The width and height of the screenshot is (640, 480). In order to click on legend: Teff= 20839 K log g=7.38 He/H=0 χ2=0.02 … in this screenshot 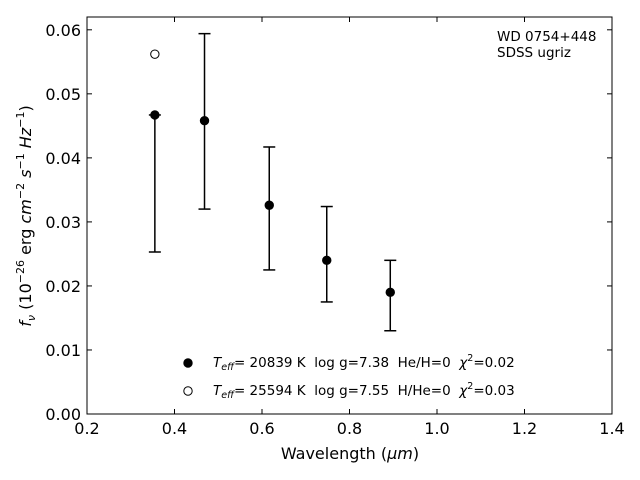, I will do `click(349, 377)`.